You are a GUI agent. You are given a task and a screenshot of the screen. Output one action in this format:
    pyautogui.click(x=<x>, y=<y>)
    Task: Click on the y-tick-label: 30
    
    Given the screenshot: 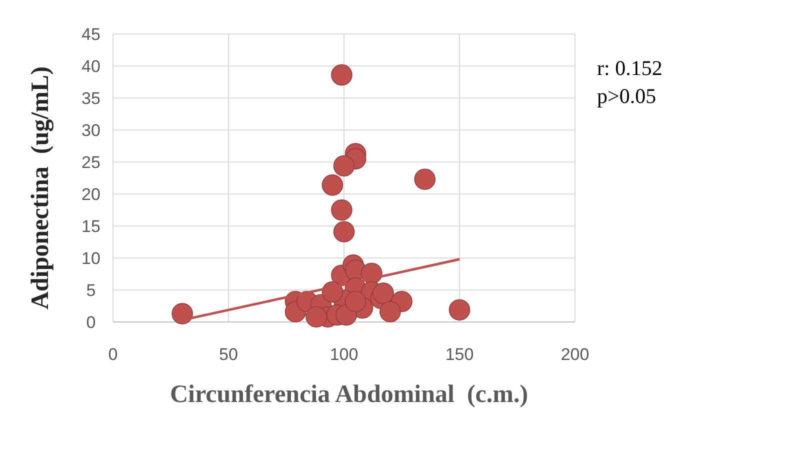 What is the action you would take?
    pyautogui.click(x=91, y=130)
    